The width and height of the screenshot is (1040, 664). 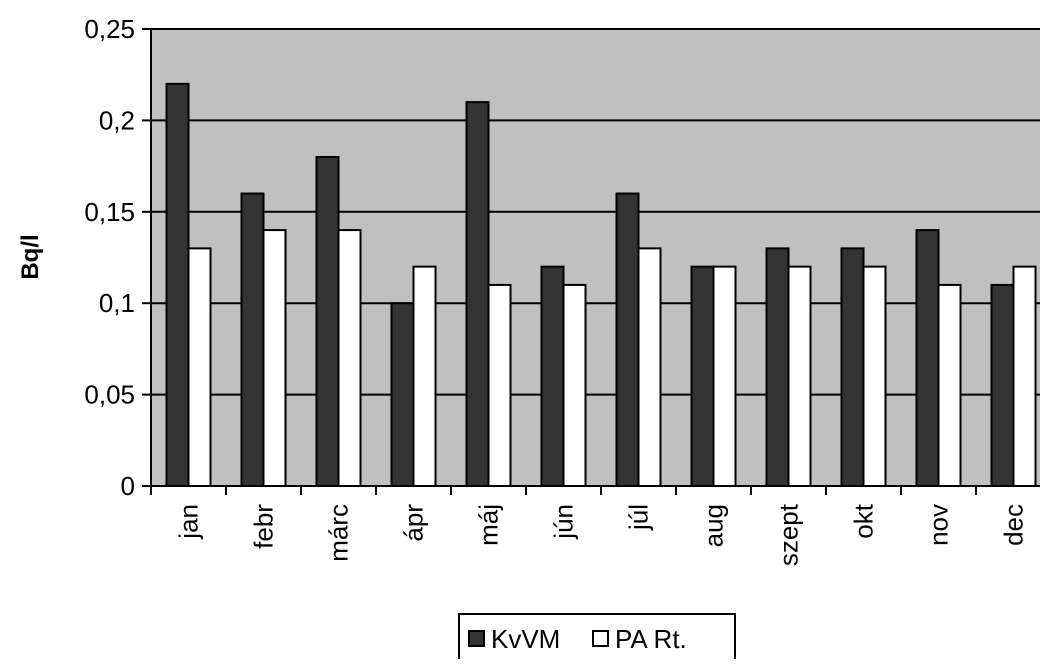 What do you see at coordinates (117, 120) in the screenshot?
I see `y-tick-label: 0,2` at bounding box center [117, 120].